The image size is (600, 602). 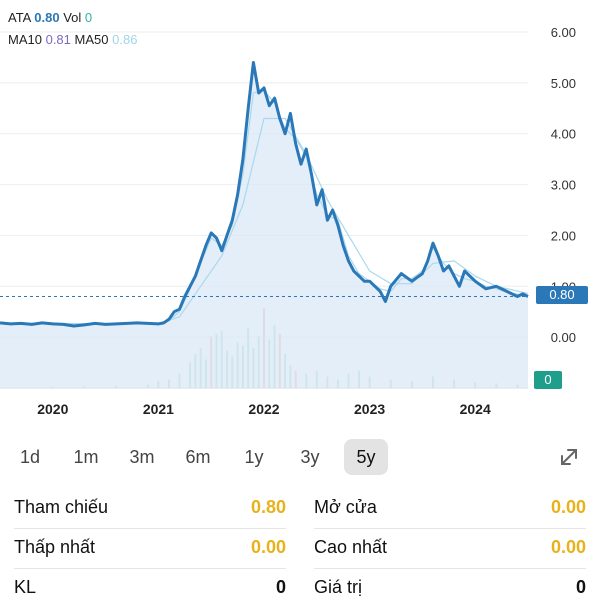 I want to click on x-tick-label: 2024, so click(x=475, y=409).